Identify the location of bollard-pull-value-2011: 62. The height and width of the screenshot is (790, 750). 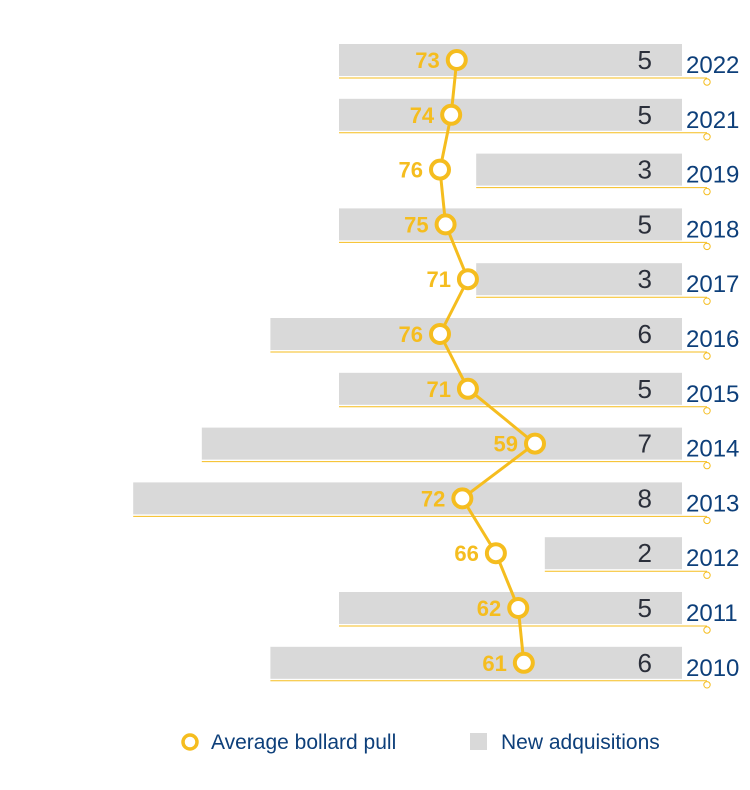
(489, 608).